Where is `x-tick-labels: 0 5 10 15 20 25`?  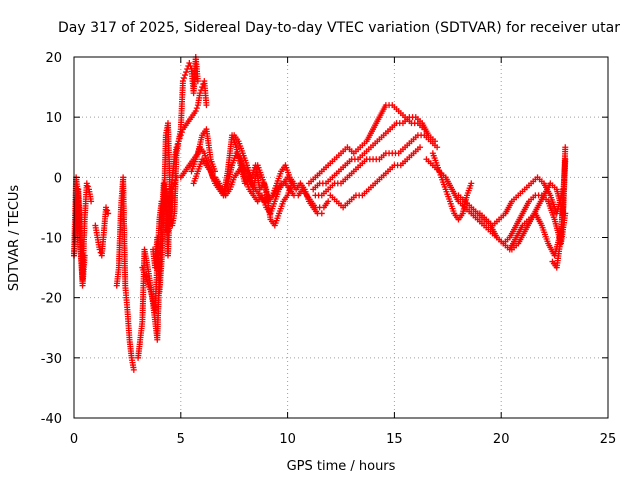 x-tick-labels: 0 5 10 15 20 25 is located at coordinates (343, 439).